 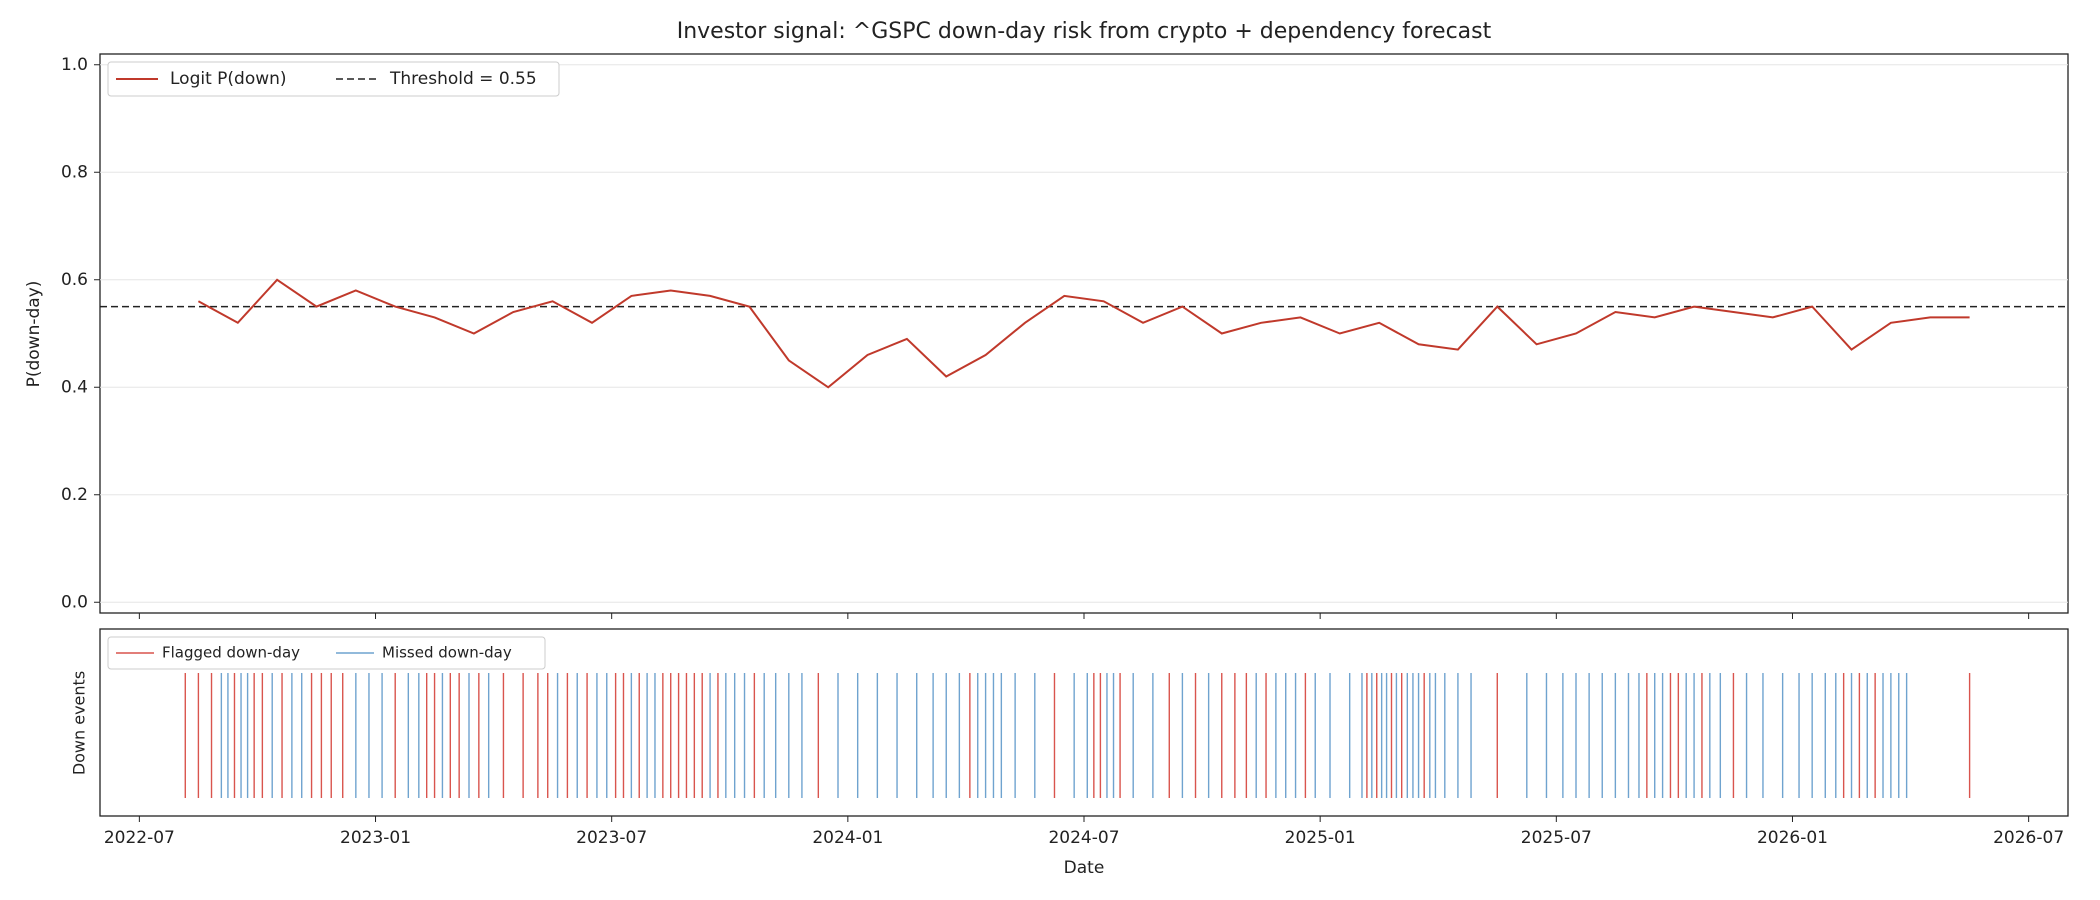 What do you see at coordinates (74, 602) in the screenshot?
I see `y-tick-label: 0.0` at bounding box center [74, 602].